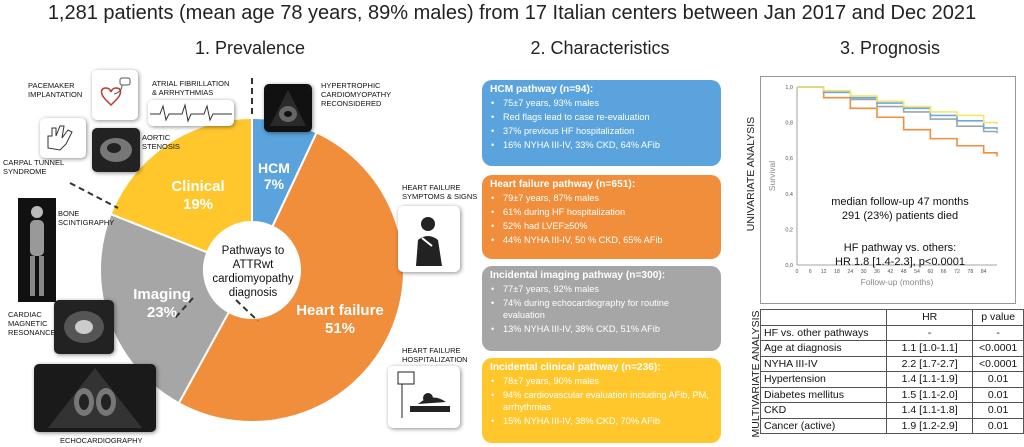 The width and height of the screenshot is (1024, 447). I want to click on table-cell: Hypertension, so click(823, 379).